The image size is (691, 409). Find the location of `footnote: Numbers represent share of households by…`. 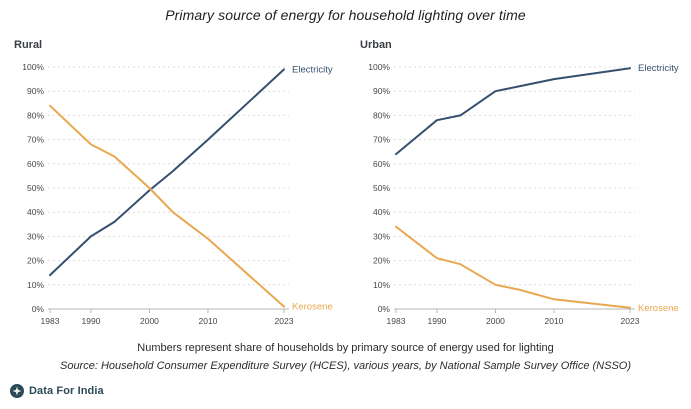

footnote: Numbers represent share of households by… is located at coordinates (345, 348).